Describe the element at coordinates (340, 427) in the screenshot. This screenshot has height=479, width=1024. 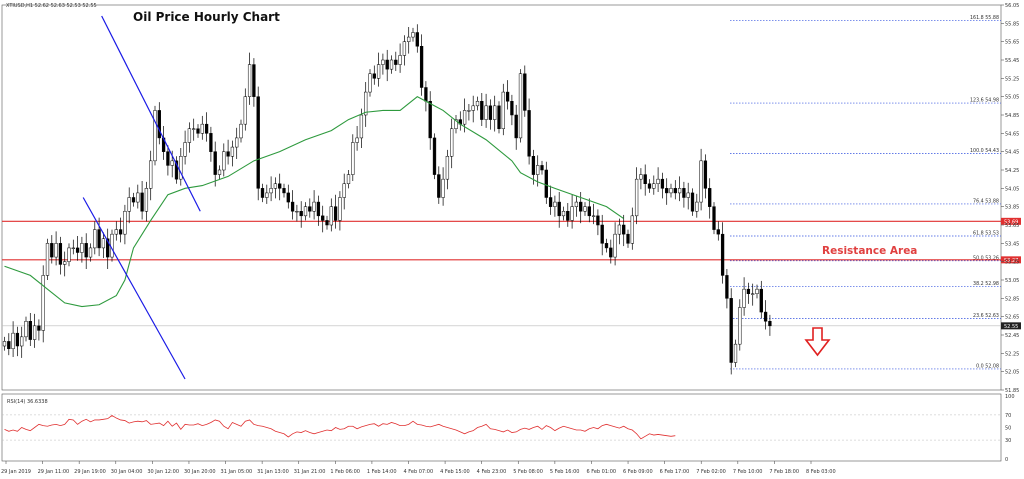
I see `rsi-line` at that location.